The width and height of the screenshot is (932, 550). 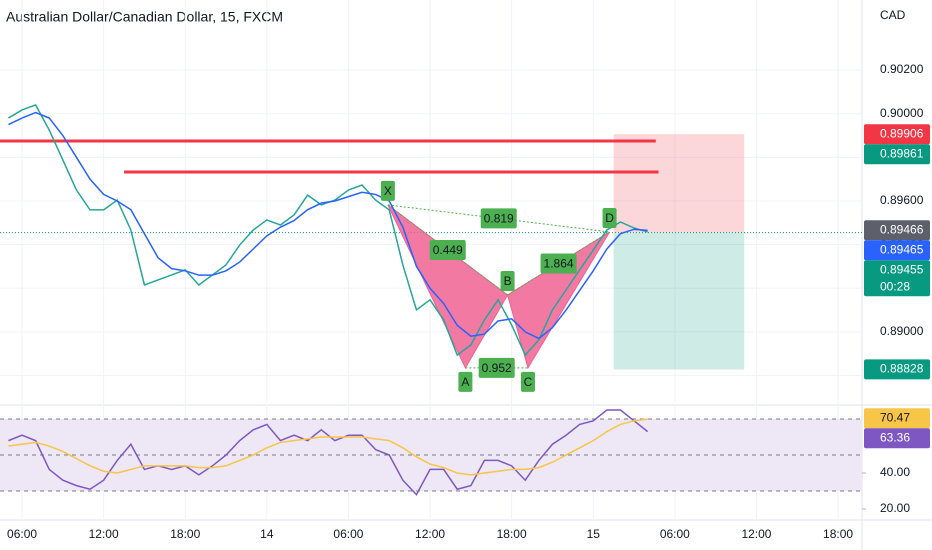 What do you see at coordinates (902, 69) in the screenshot?
I see `y-tick-label: 0.90200` at bounding box center [902, 69].